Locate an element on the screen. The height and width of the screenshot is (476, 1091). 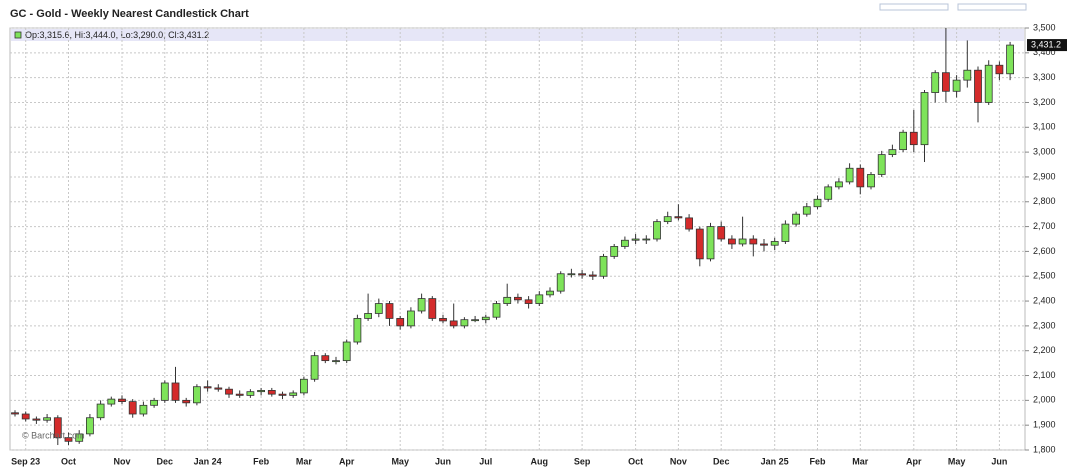
x-tick-label: Jun is located at coordinates (443, 461).